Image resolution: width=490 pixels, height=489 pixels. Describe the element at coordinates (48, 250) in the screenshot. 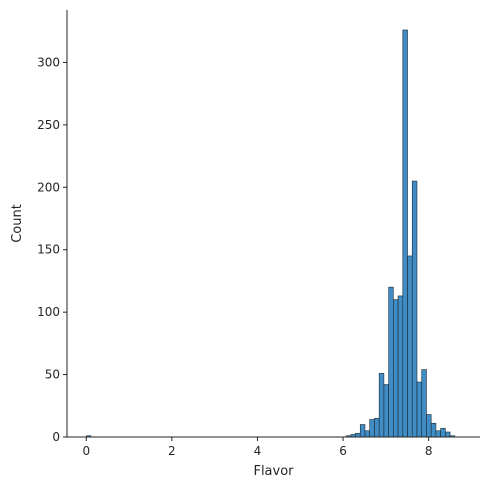

I see `y-tick-label: 150` at that location.